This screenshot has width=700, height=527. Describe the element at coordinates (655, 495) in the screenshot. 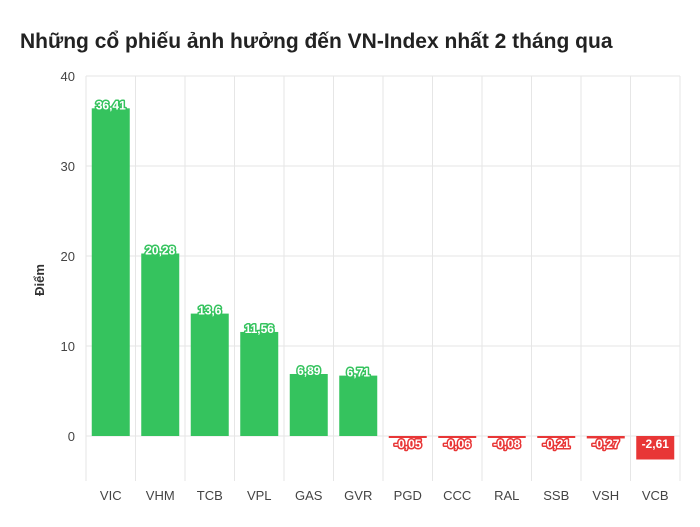

I see `x-tick-label: VCB` at that location.